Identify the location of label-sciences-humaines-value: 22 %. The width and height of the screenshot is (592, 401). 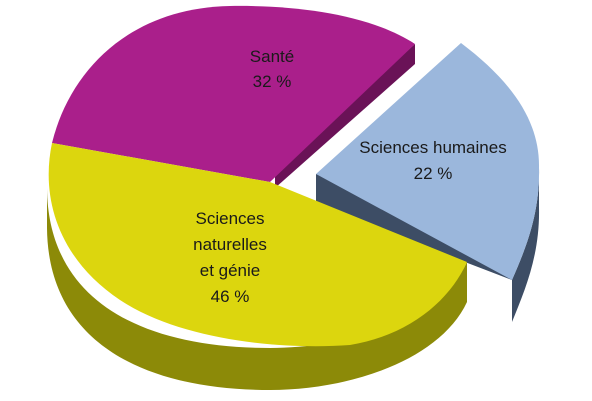
(433, 173).